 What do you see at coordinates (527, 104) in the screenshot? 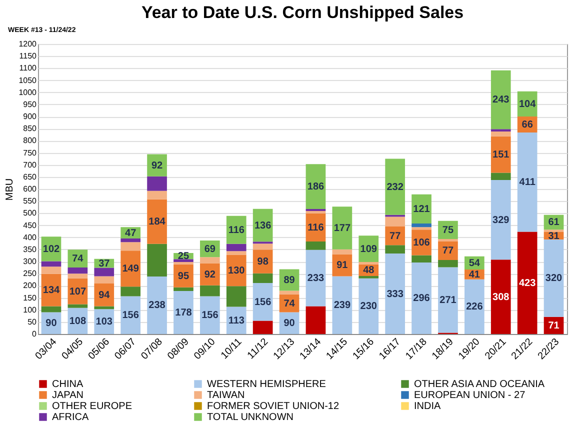
I see `data-label: 104` at bounding box center [527, 104].